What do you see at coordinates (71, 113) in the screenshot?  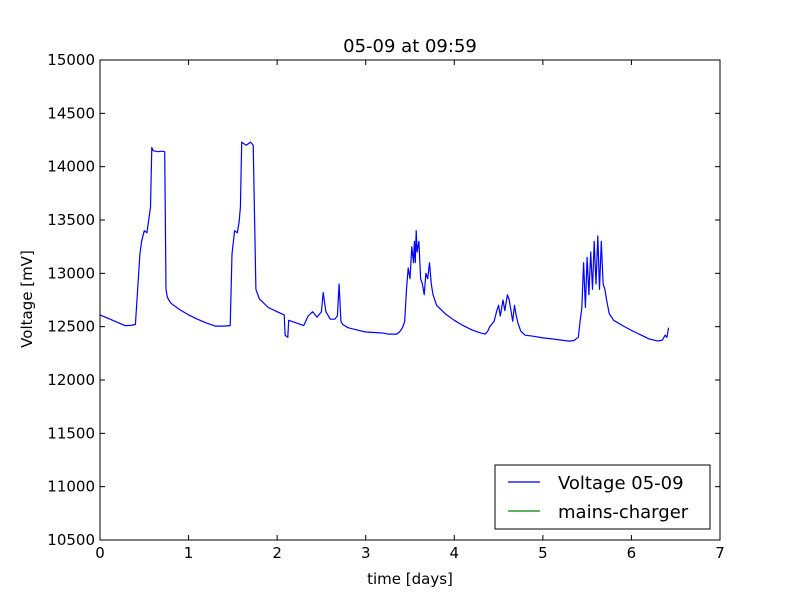 I see `y-tick-label: 14500` at bounding box center [71, 113].